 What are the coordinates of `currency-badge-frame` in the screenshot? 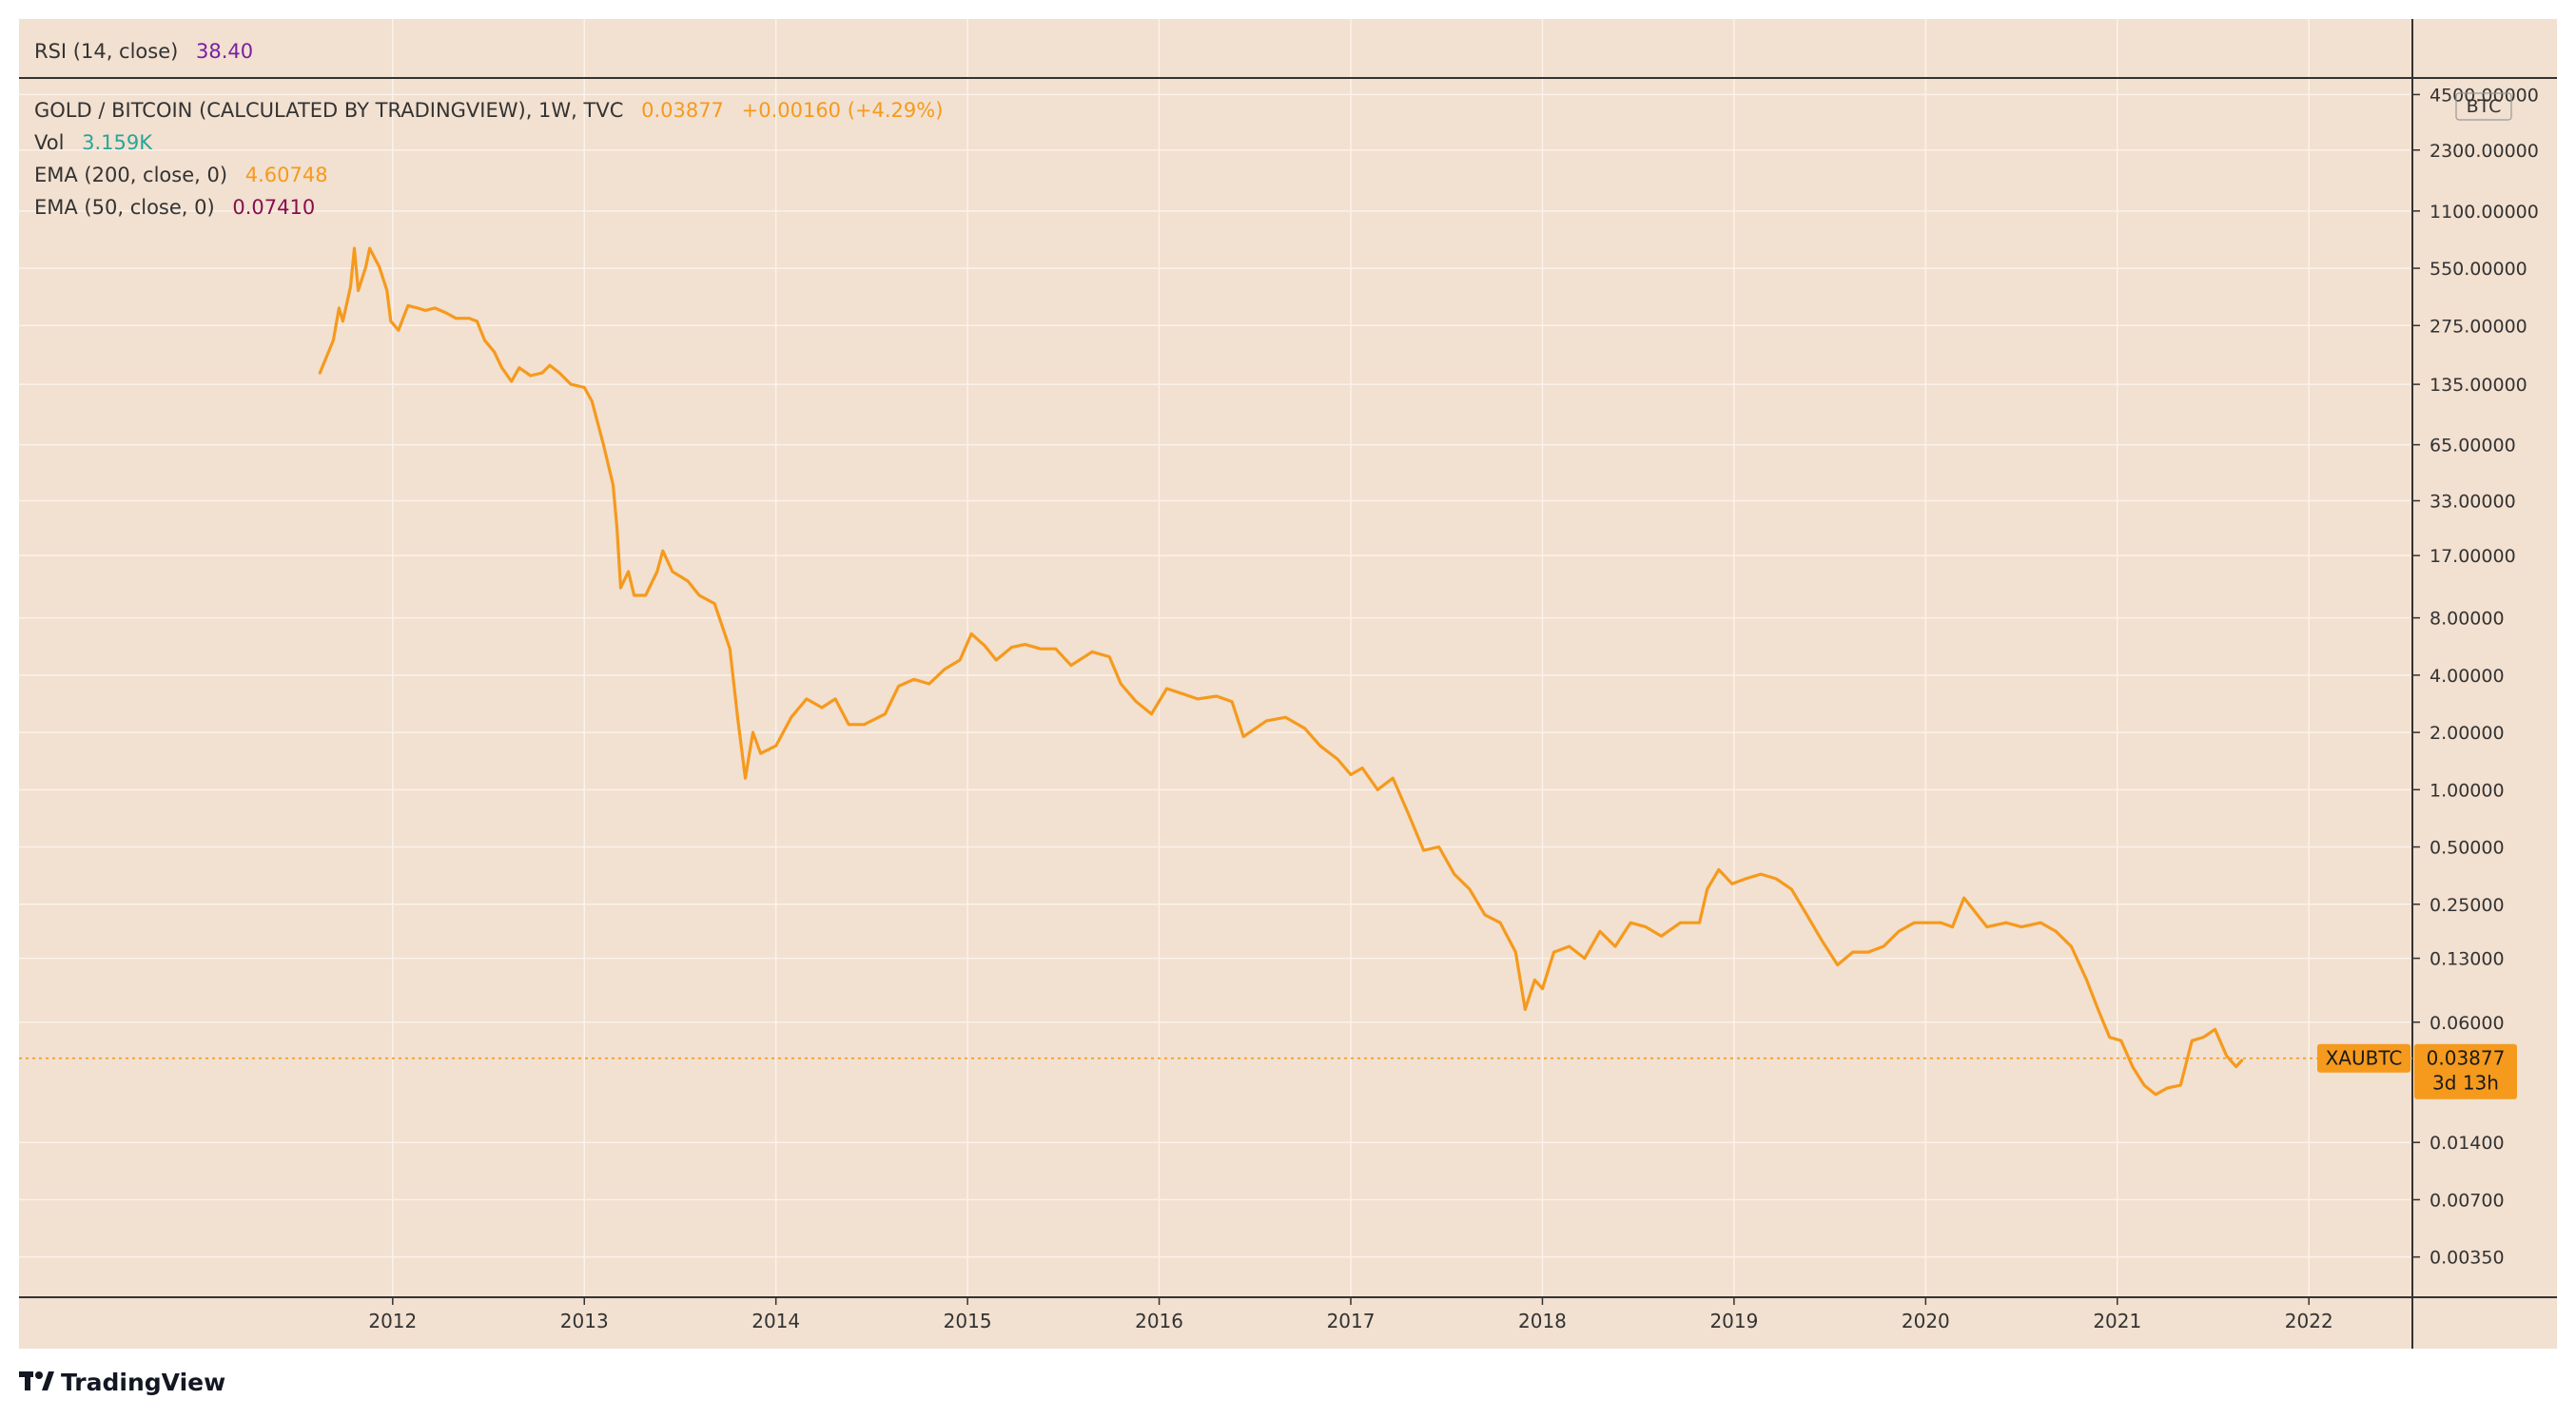 It's located at (2484, 106).